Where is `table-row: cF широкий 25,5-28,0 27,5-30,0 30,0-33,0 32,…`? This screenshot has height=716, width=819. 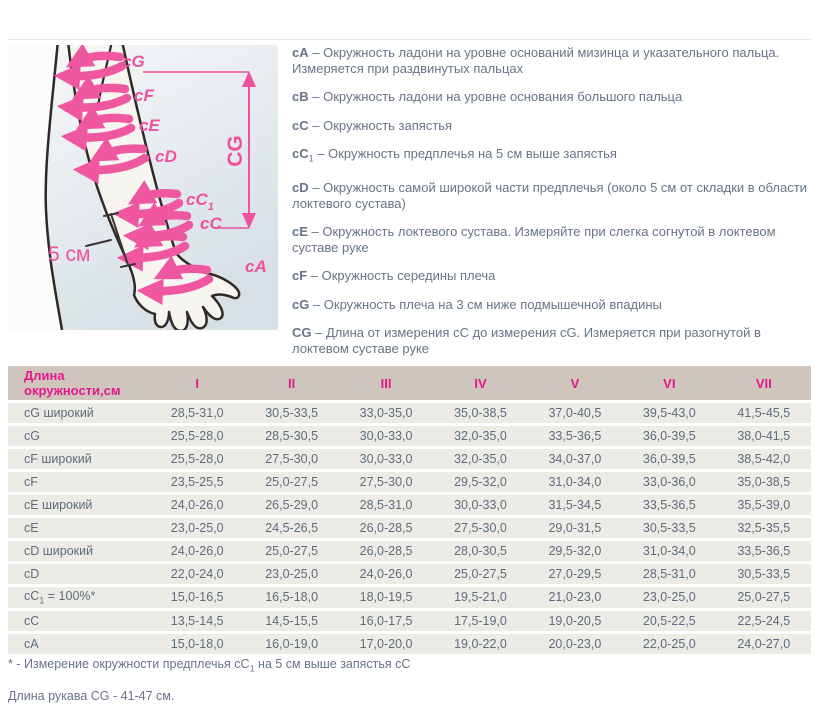 table-row: cF широкий 25,5-28,0 27,5-30,0 30,0-33,0 32,… is located at coordinates (409, 459).